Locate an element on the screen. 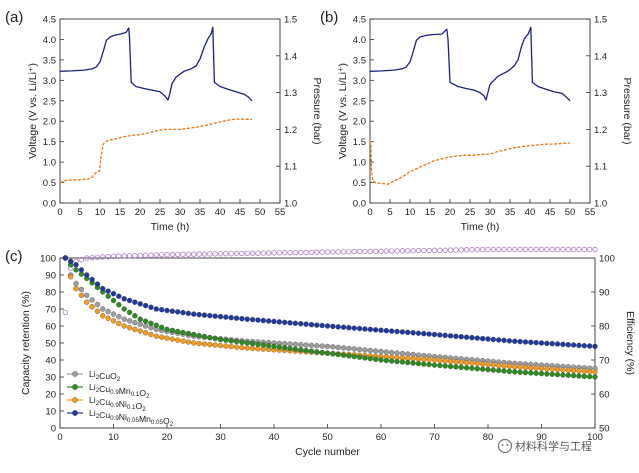 This screenshot has width=639, height=473. x-tick-label: 20 is located at coordinates (450, 212).